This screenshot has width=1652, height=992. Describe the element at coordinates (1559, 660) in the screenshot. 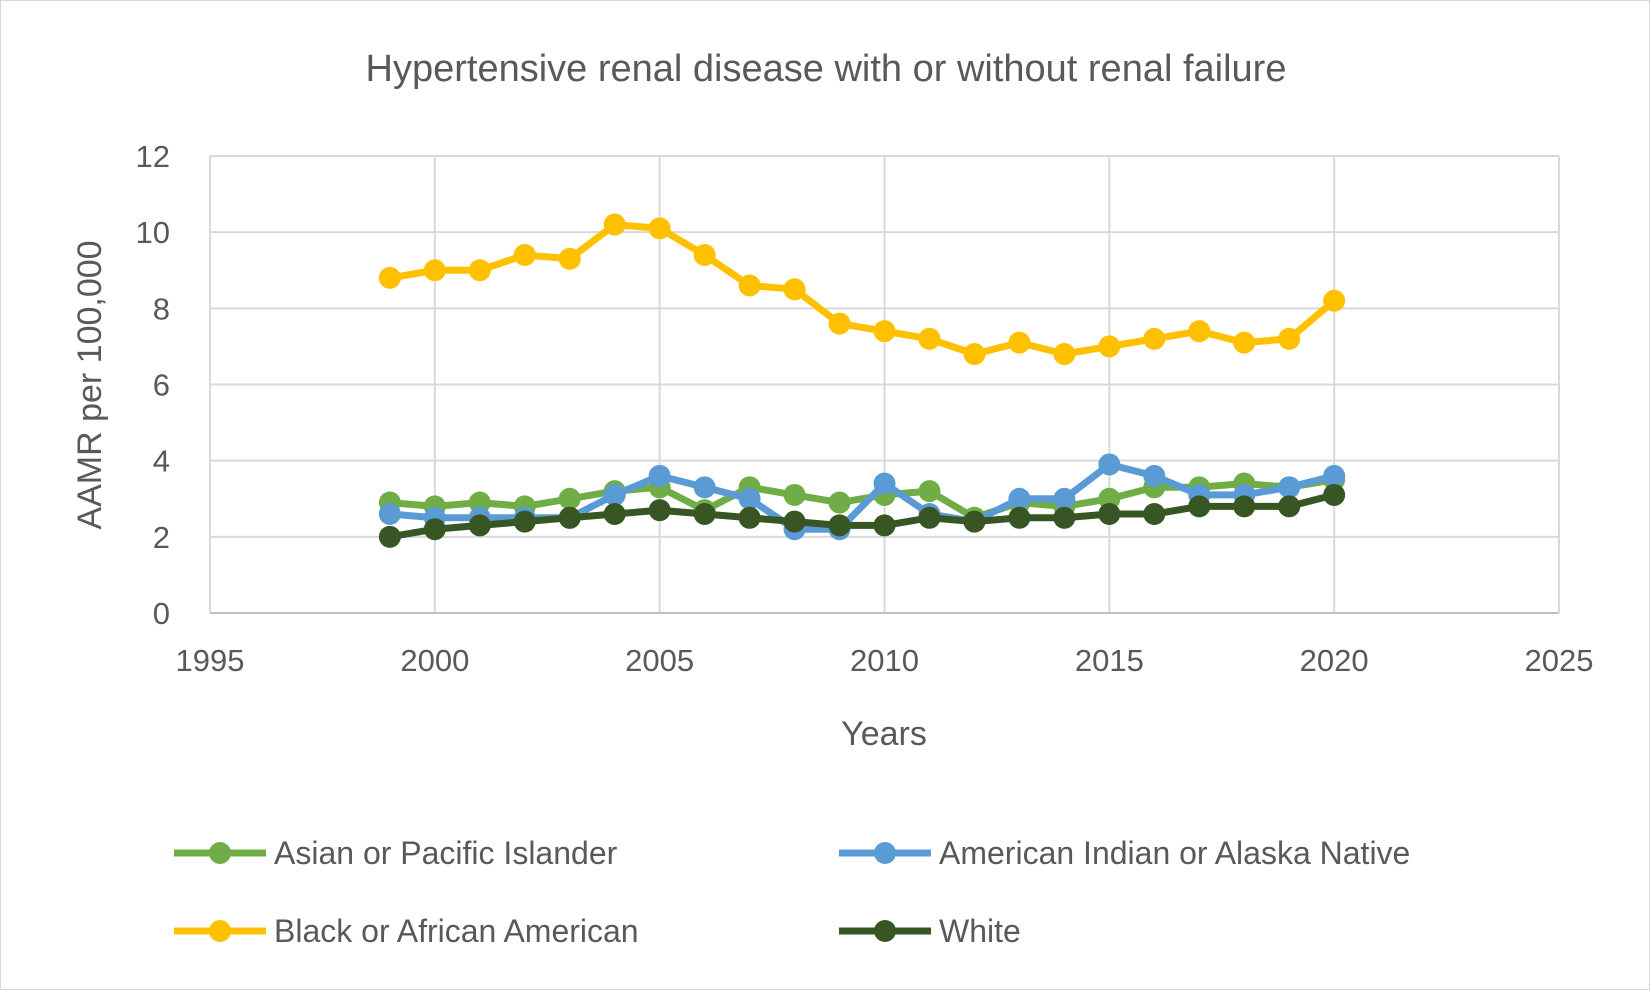

I see `x-tick-label: 2025` at that location.